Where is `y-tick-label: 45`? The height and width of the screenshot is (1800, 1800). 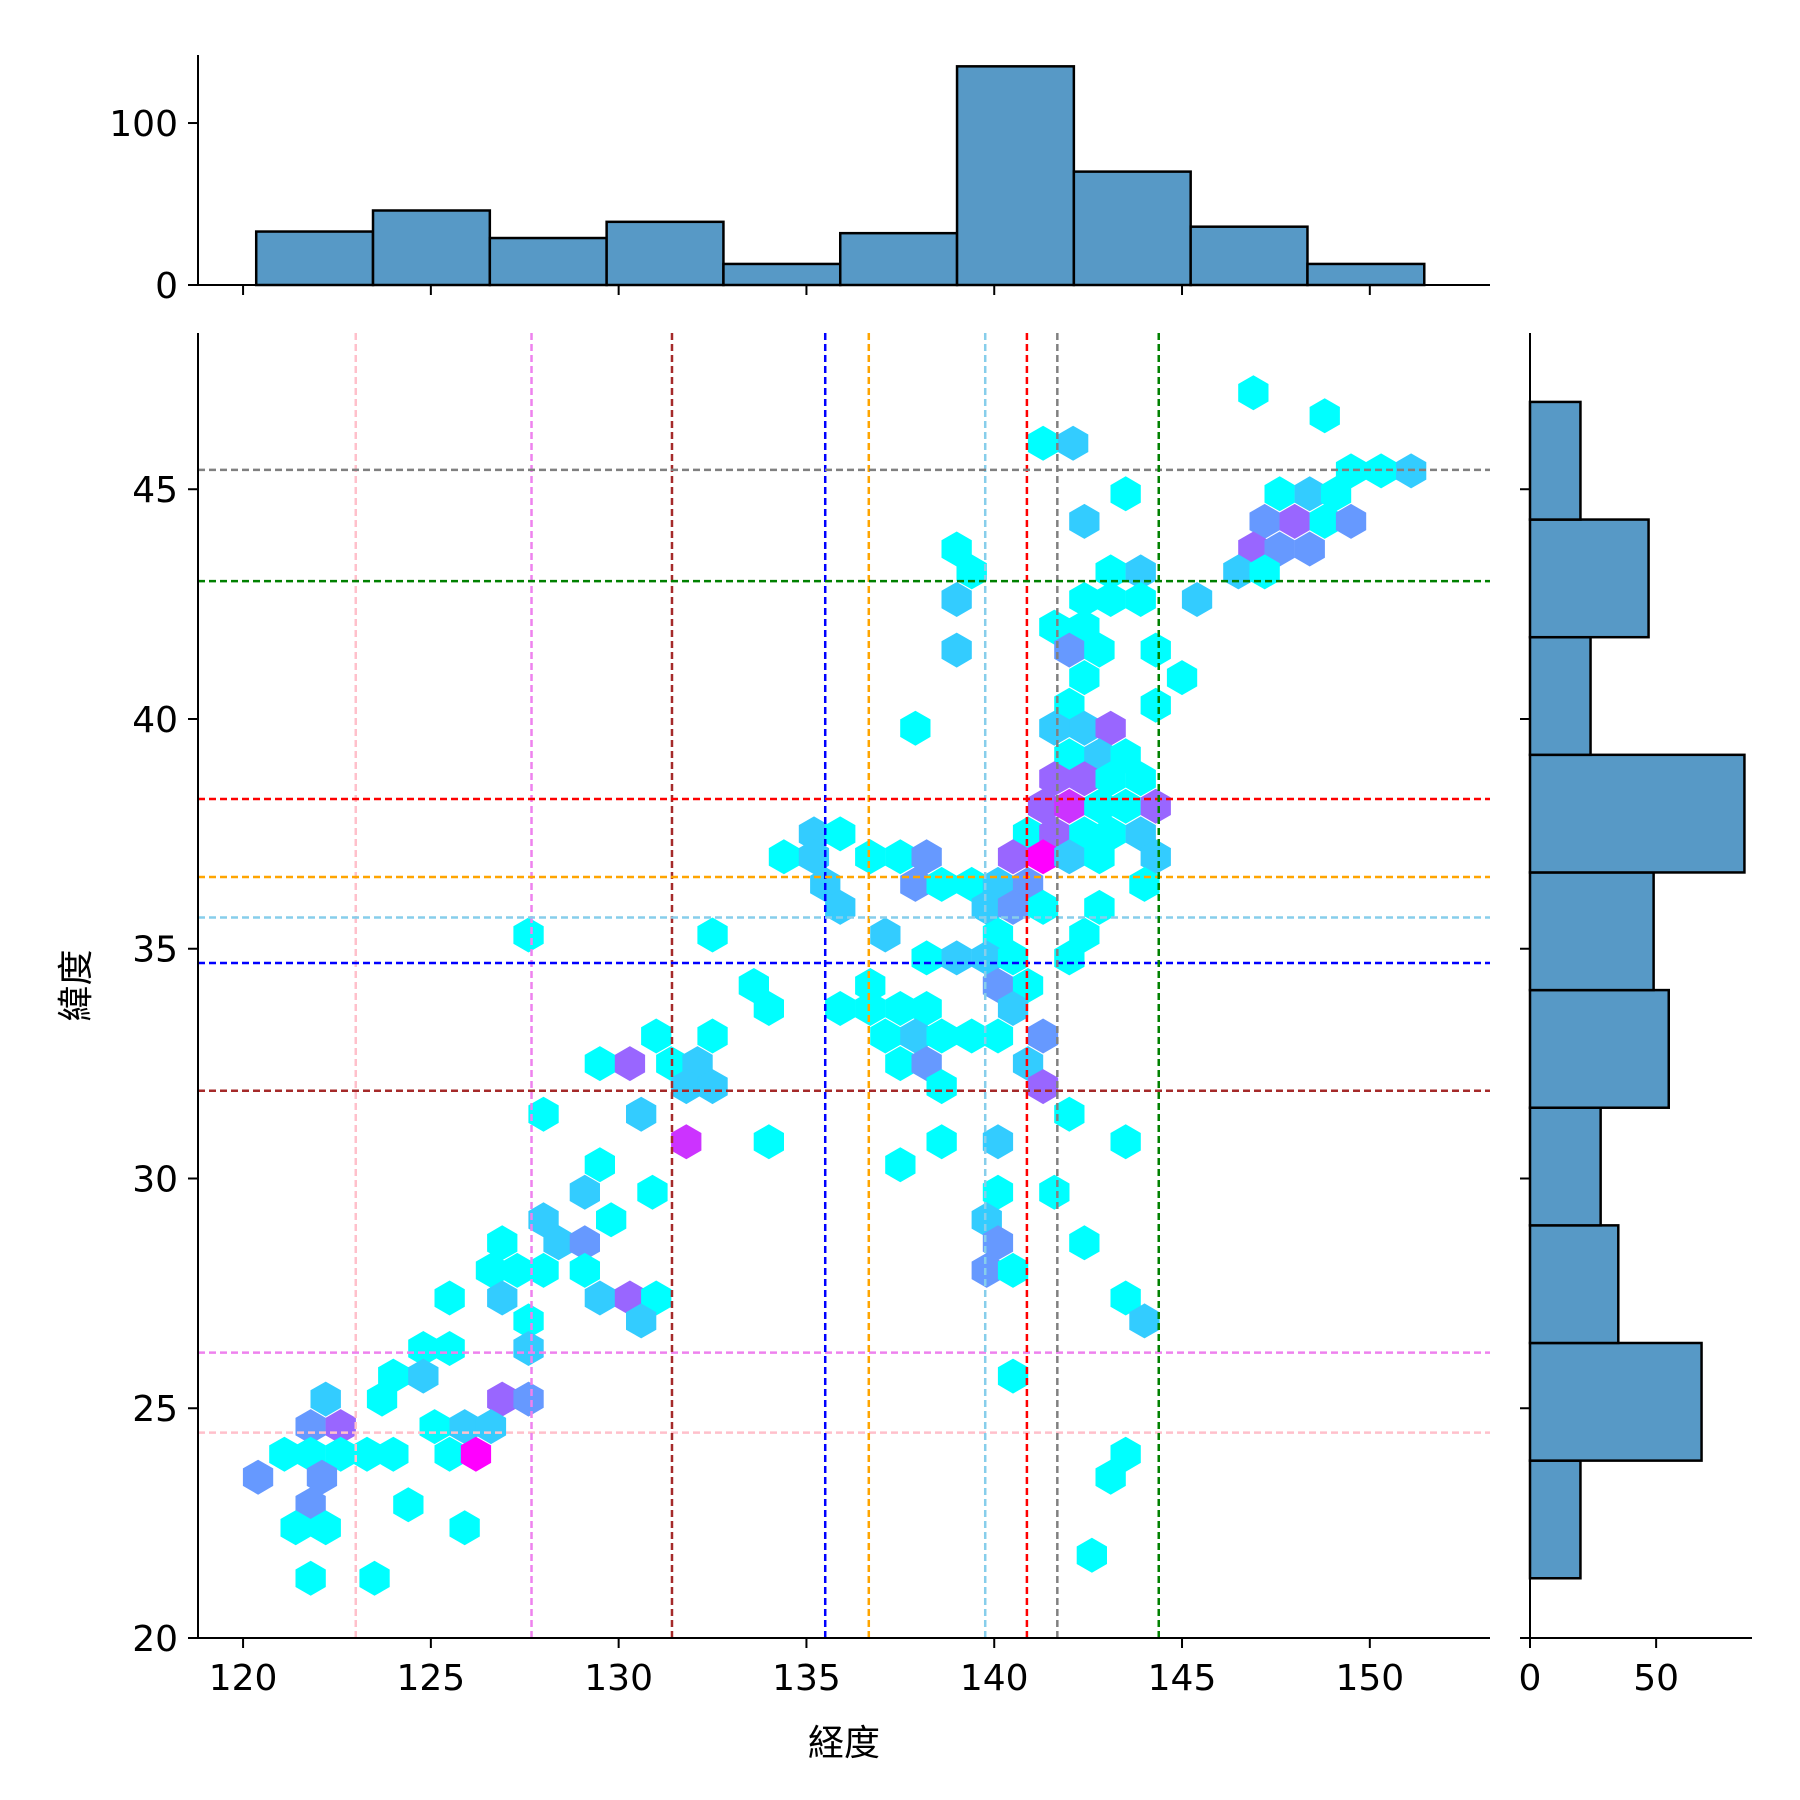 y-tick-label: 45 is located at coordinates (155, 490).